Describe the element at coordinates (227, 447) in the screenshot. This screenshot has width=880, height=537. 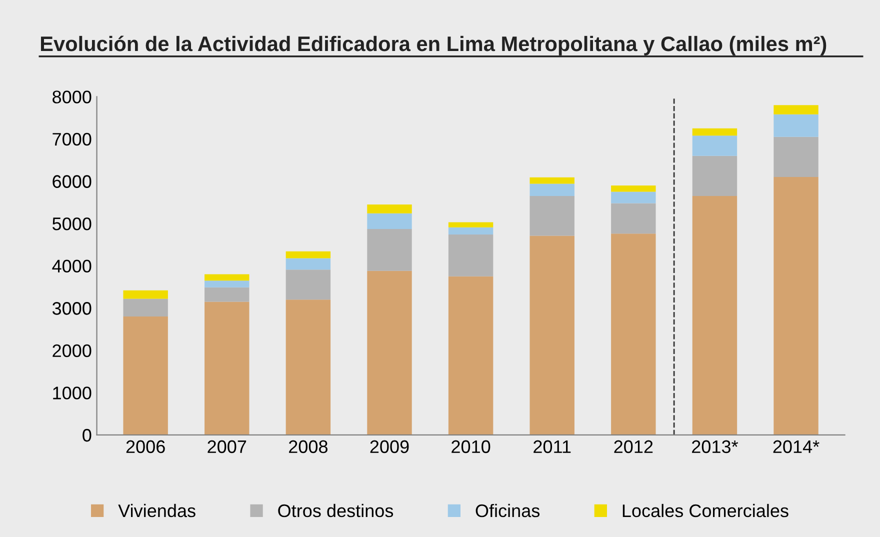
I see `x-tick-label: 2007` at that location.